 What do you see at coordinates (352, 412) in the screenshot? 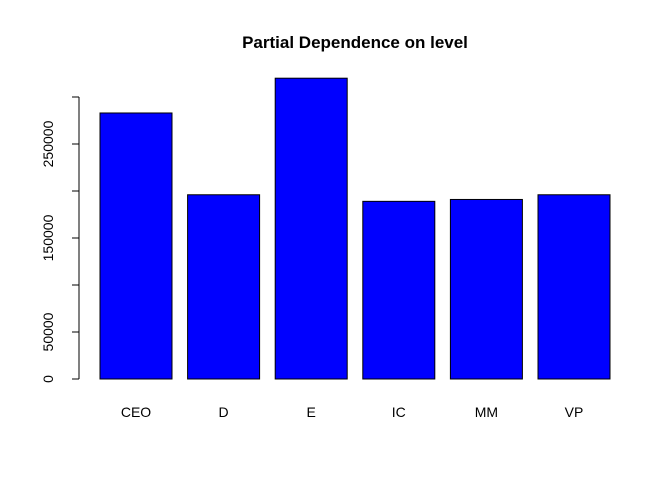
I see `x-axis-labels: CEO D E IC MM VP` at bounding box center [352, 412].